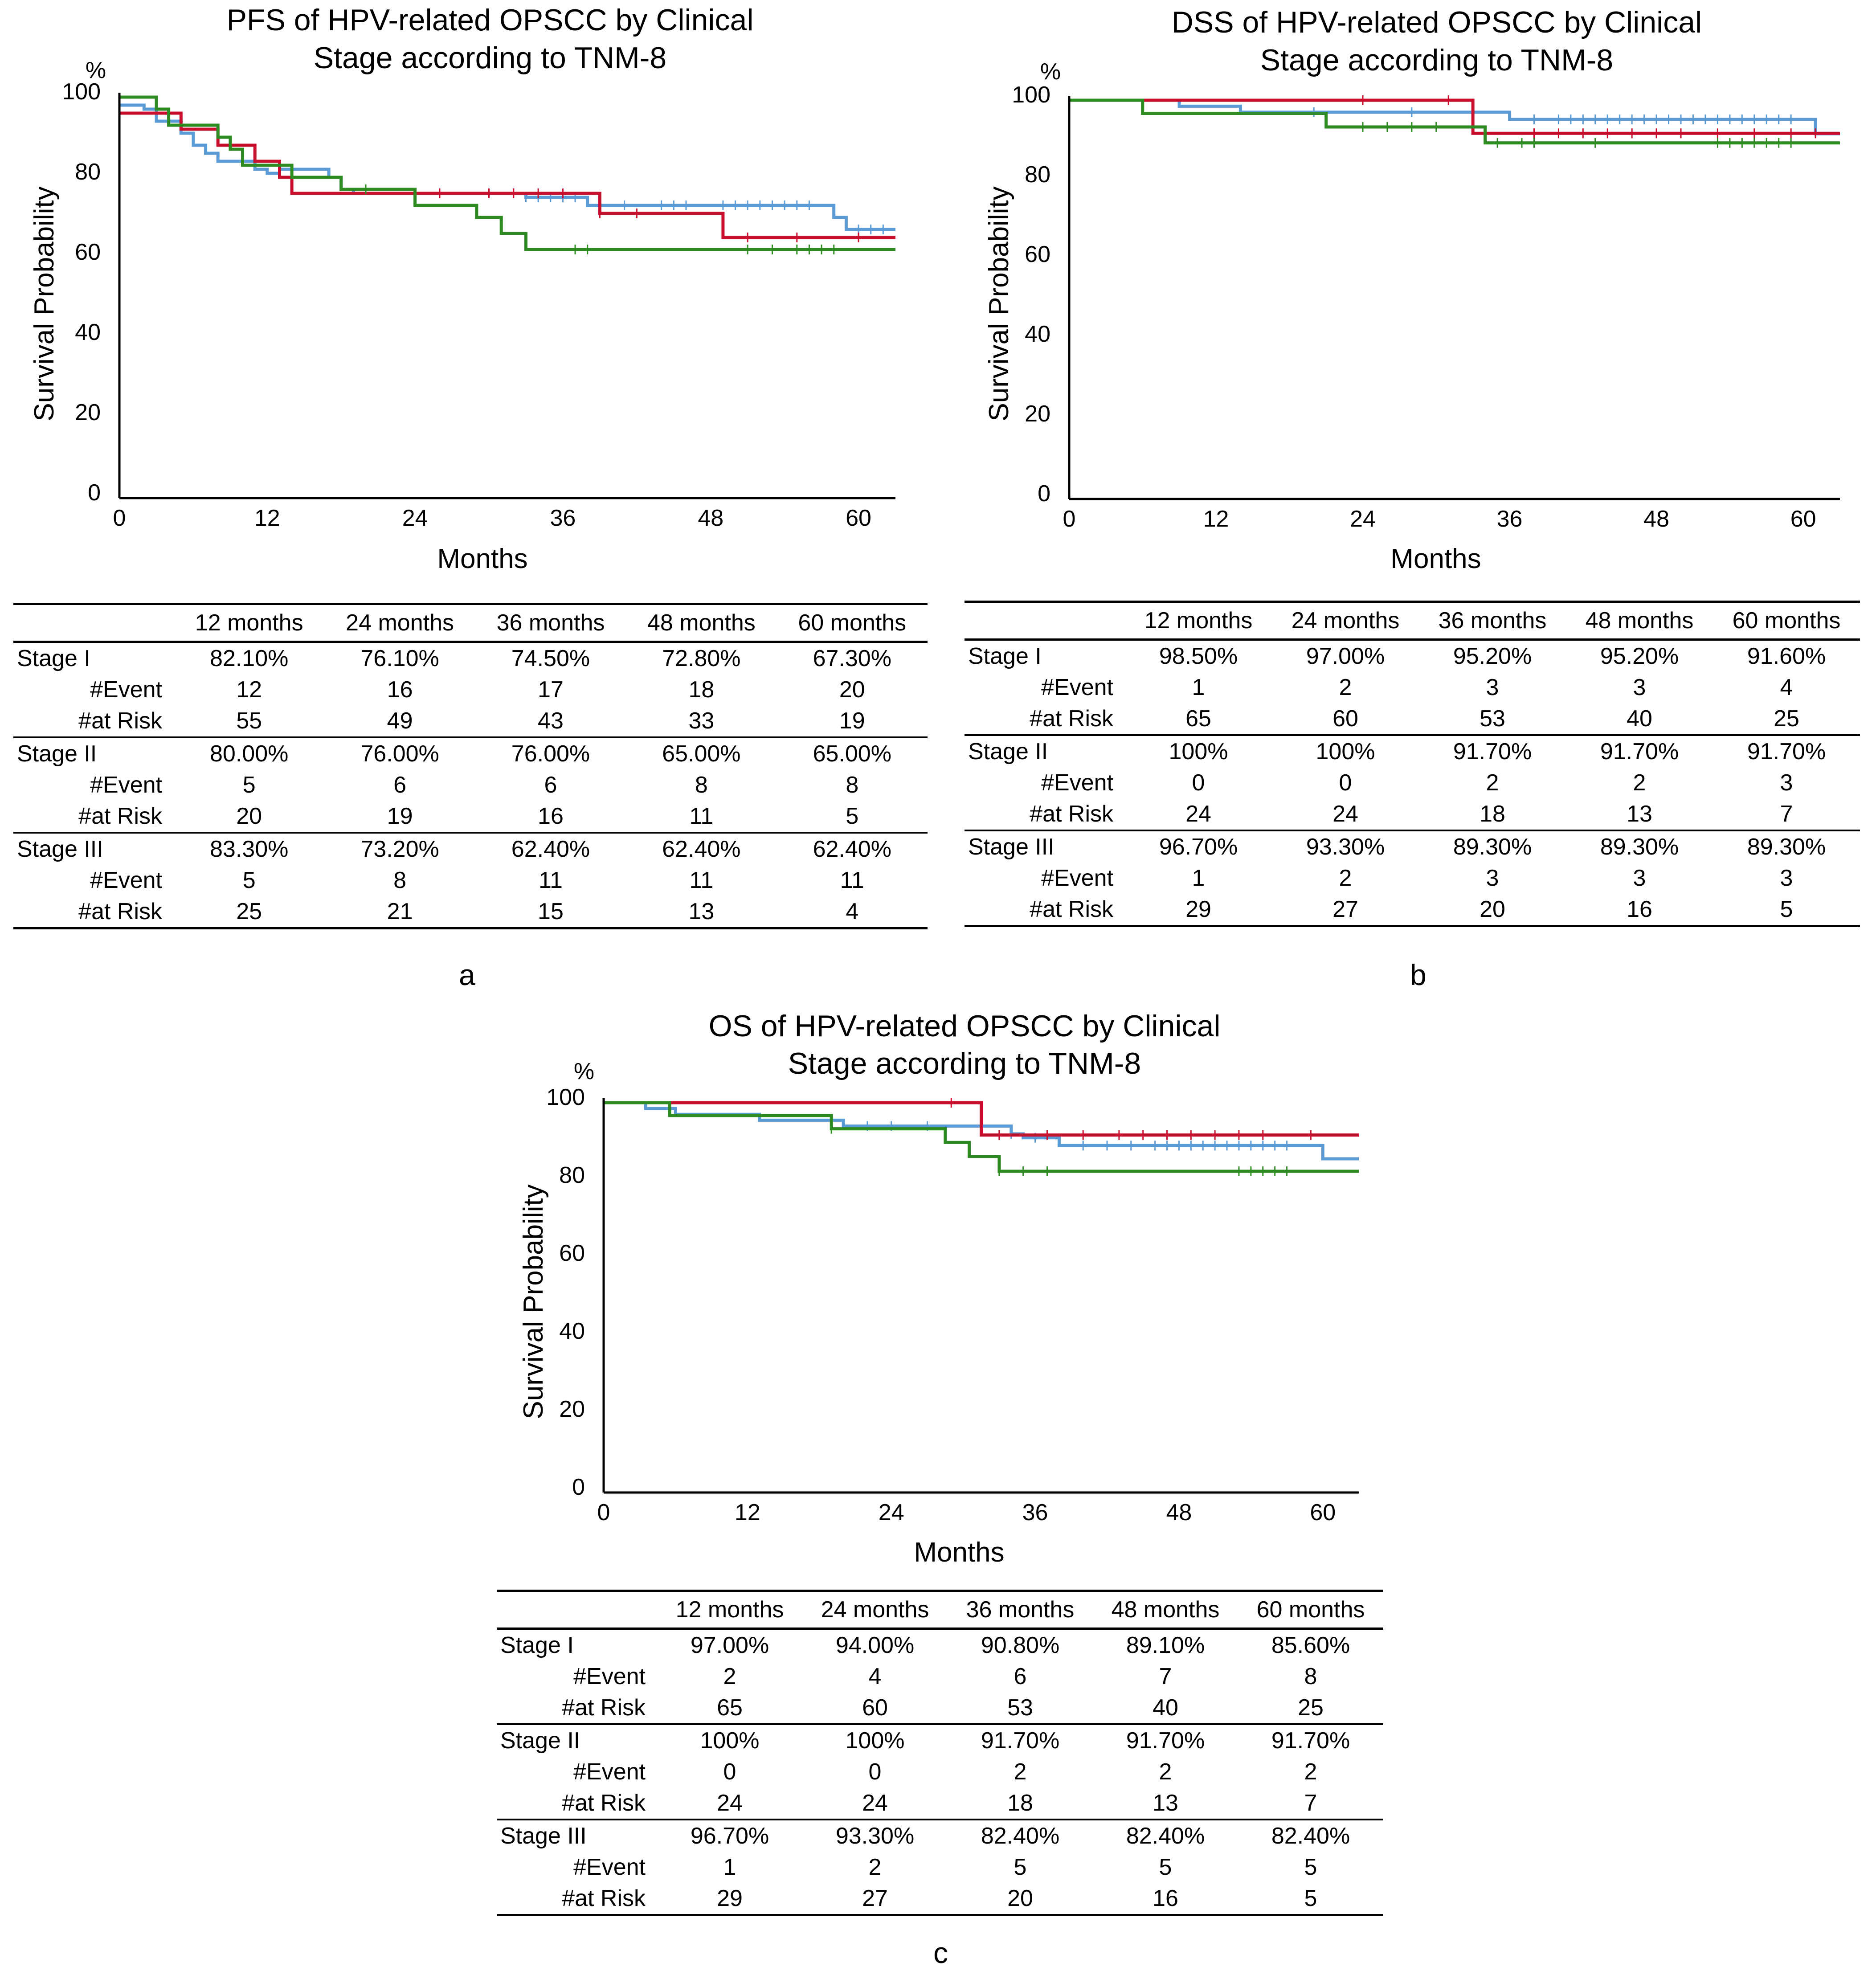 The image size is (1876, 1971). What do you see at coordinates (1005, 656) in the screenshot?
I see `stage-label: Stage I` at bounding box center [1005, 656].